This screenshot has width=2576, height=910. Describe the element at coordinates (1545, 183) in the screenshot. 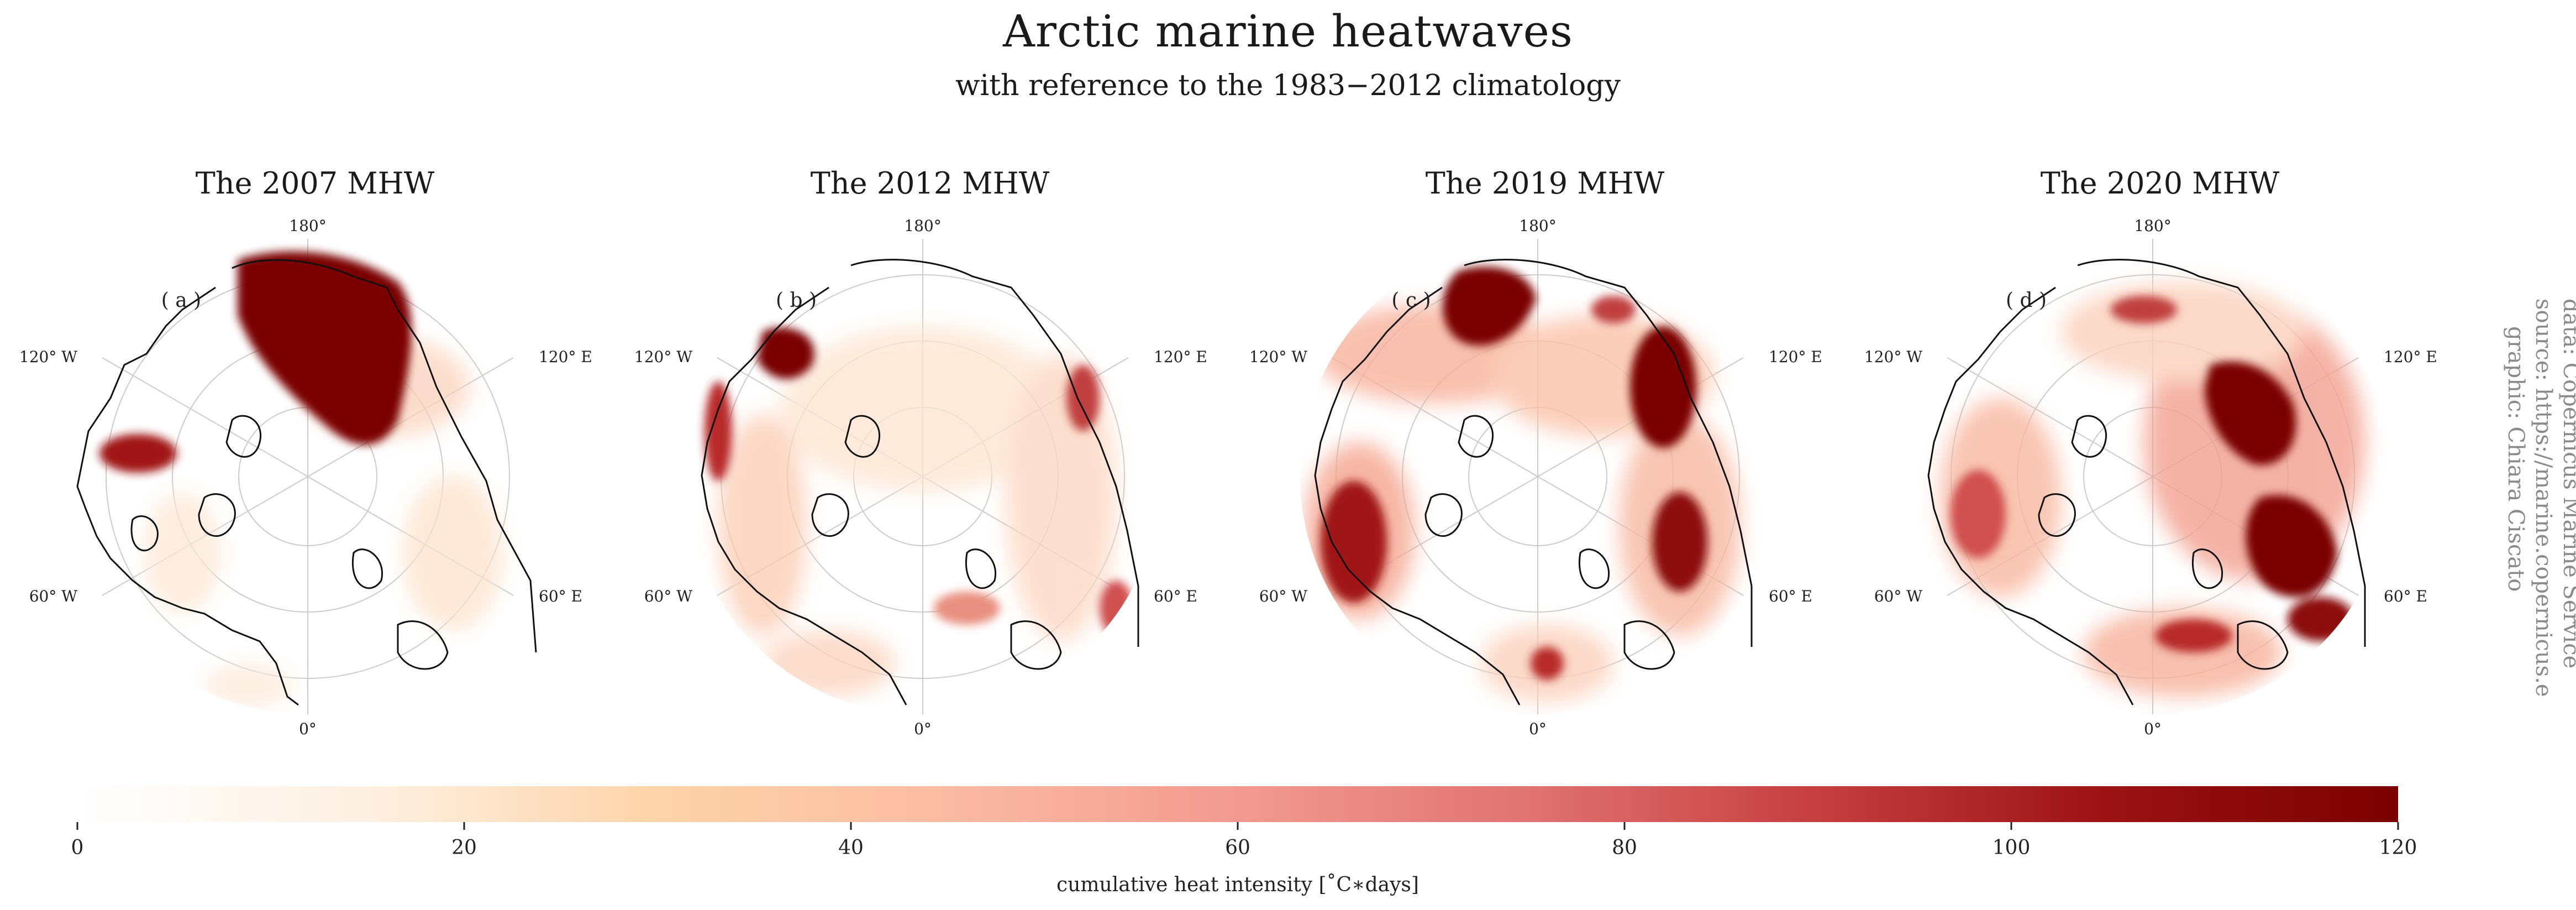

I see `panel-title-2019: The 2019 MHW` at that location.